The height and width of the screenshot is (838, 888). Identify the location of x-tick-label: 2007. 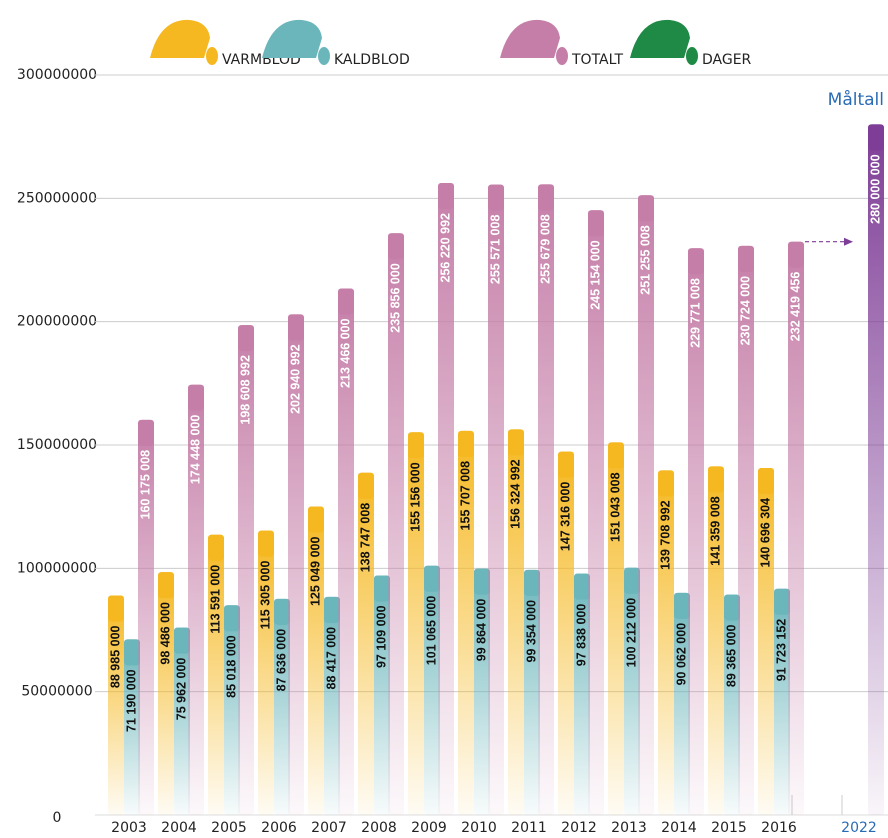
(329, 828).